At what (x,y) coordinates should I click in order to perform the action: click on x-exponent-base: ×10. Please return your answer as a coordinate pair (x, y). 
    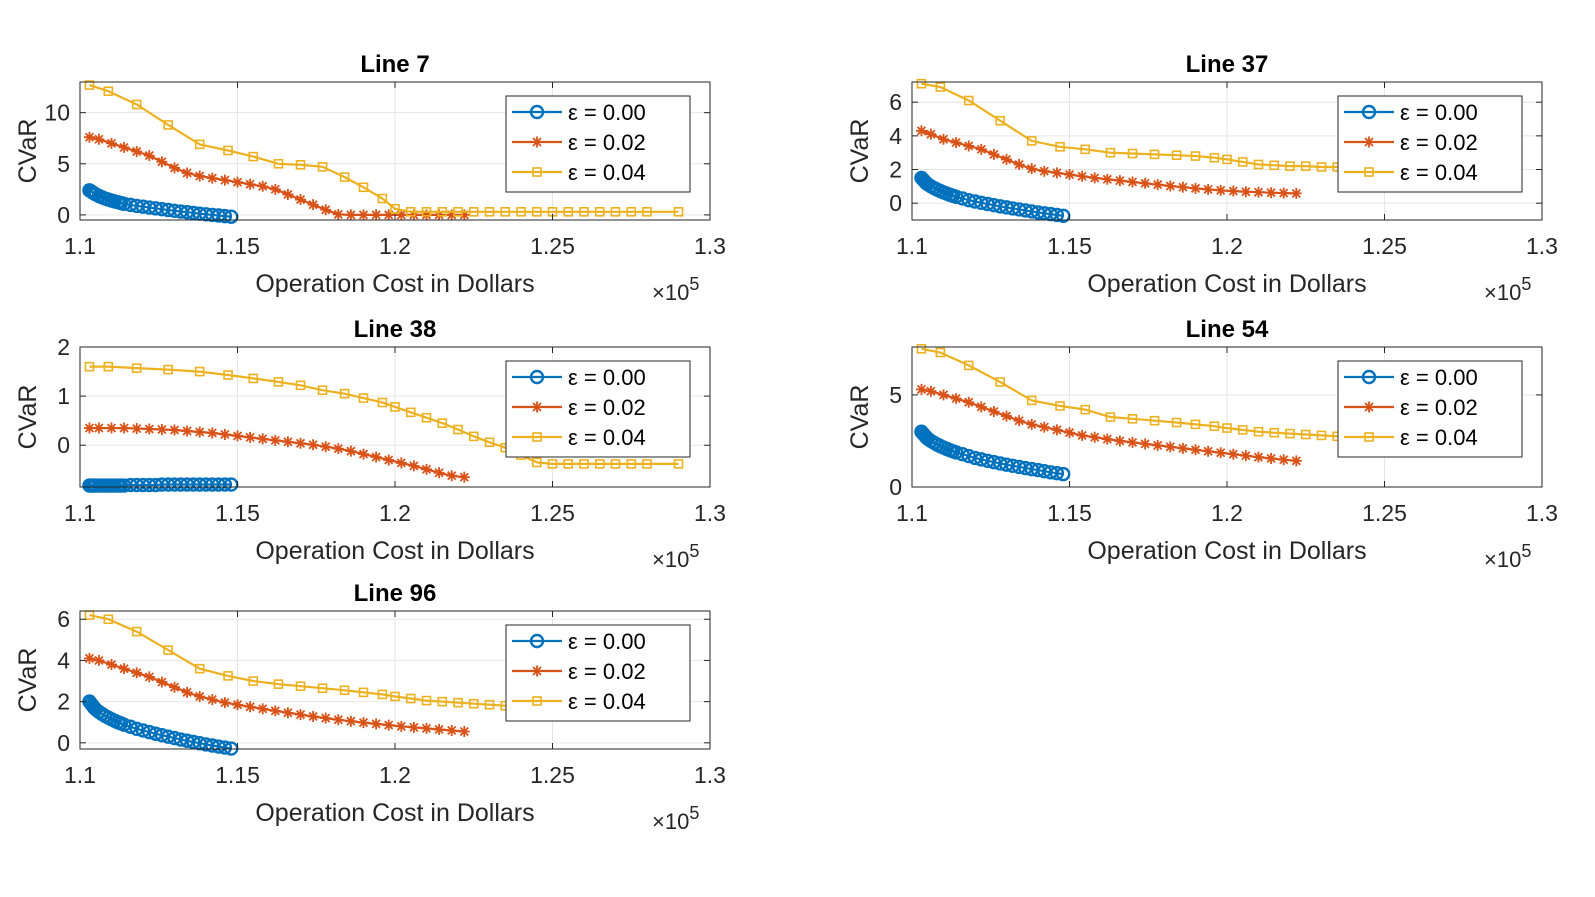
    Looking at the image, I should click on (670, 559).